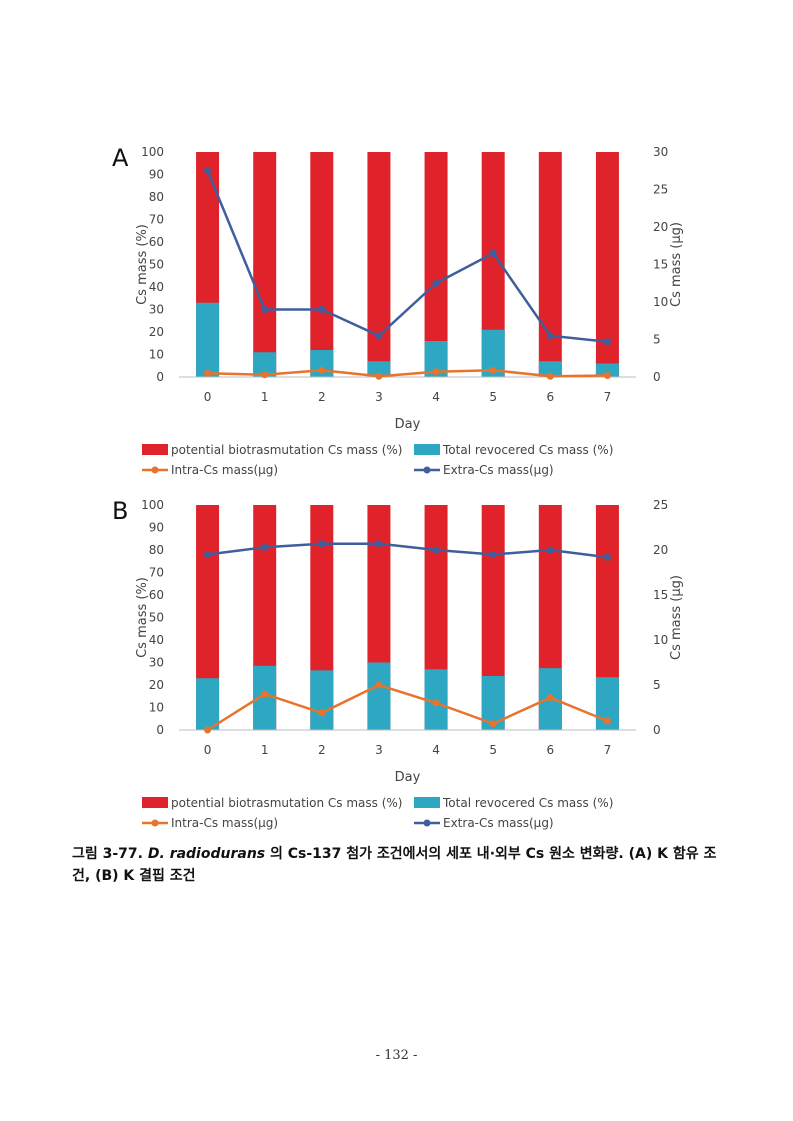 The image size is (793, 1121). I want to click on y-tick-label: 60, so click(156, 242).